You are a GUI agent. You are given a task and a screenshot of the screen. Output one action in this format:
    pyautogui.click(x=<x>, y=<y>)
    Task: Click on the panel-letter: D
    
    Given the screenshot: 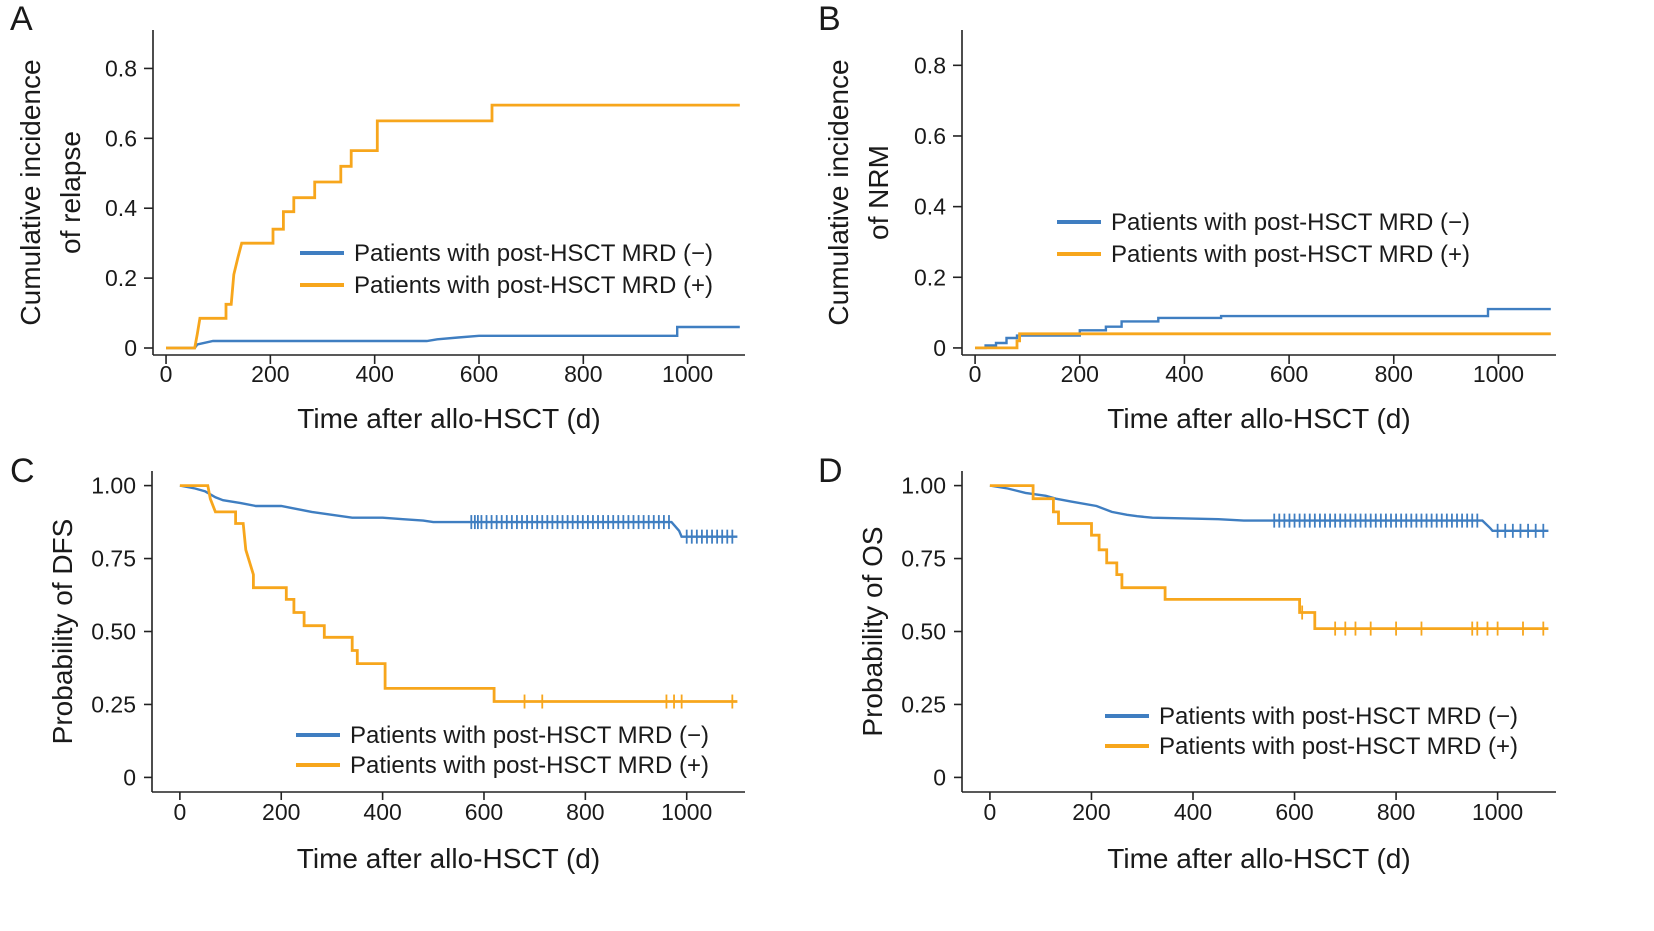 What is the action you would take?
    pyautogui.click(x=830, y=471)
    